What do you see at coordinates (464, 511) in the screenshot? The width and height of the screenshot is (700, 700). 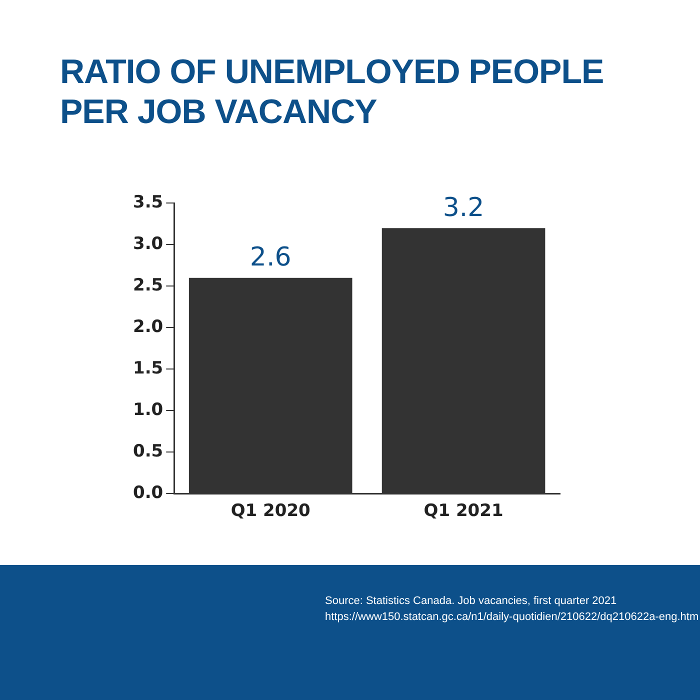 I see `x-tick-label: Q1 2021` at bounding box center [464, 511].